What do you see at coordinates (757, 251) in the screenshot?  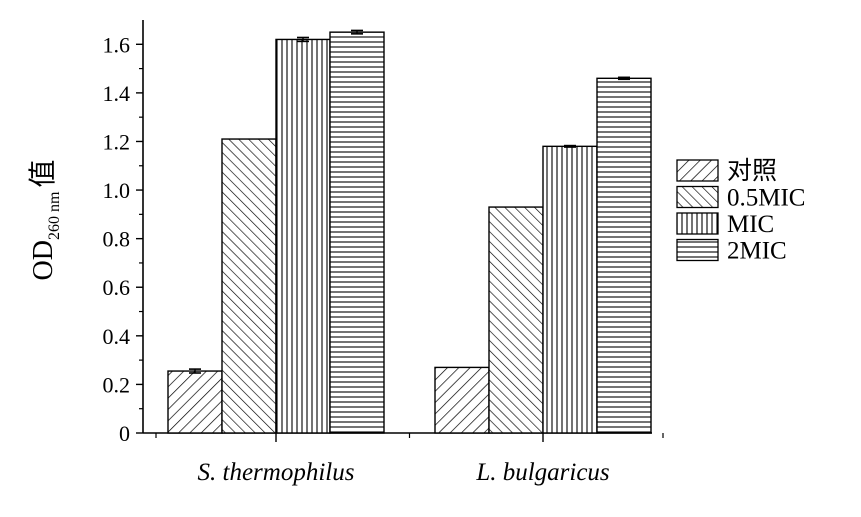 I see `legend-label: 2MIC` at bounding box center [757, 251].